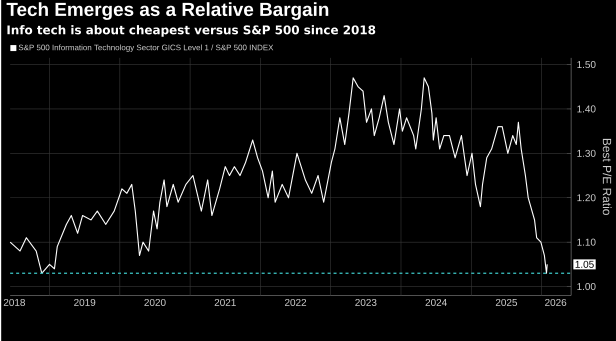  Describe the element at coordinates (586, 64) in the screenshot. I see `y-tick-label: 1.50` at that location.